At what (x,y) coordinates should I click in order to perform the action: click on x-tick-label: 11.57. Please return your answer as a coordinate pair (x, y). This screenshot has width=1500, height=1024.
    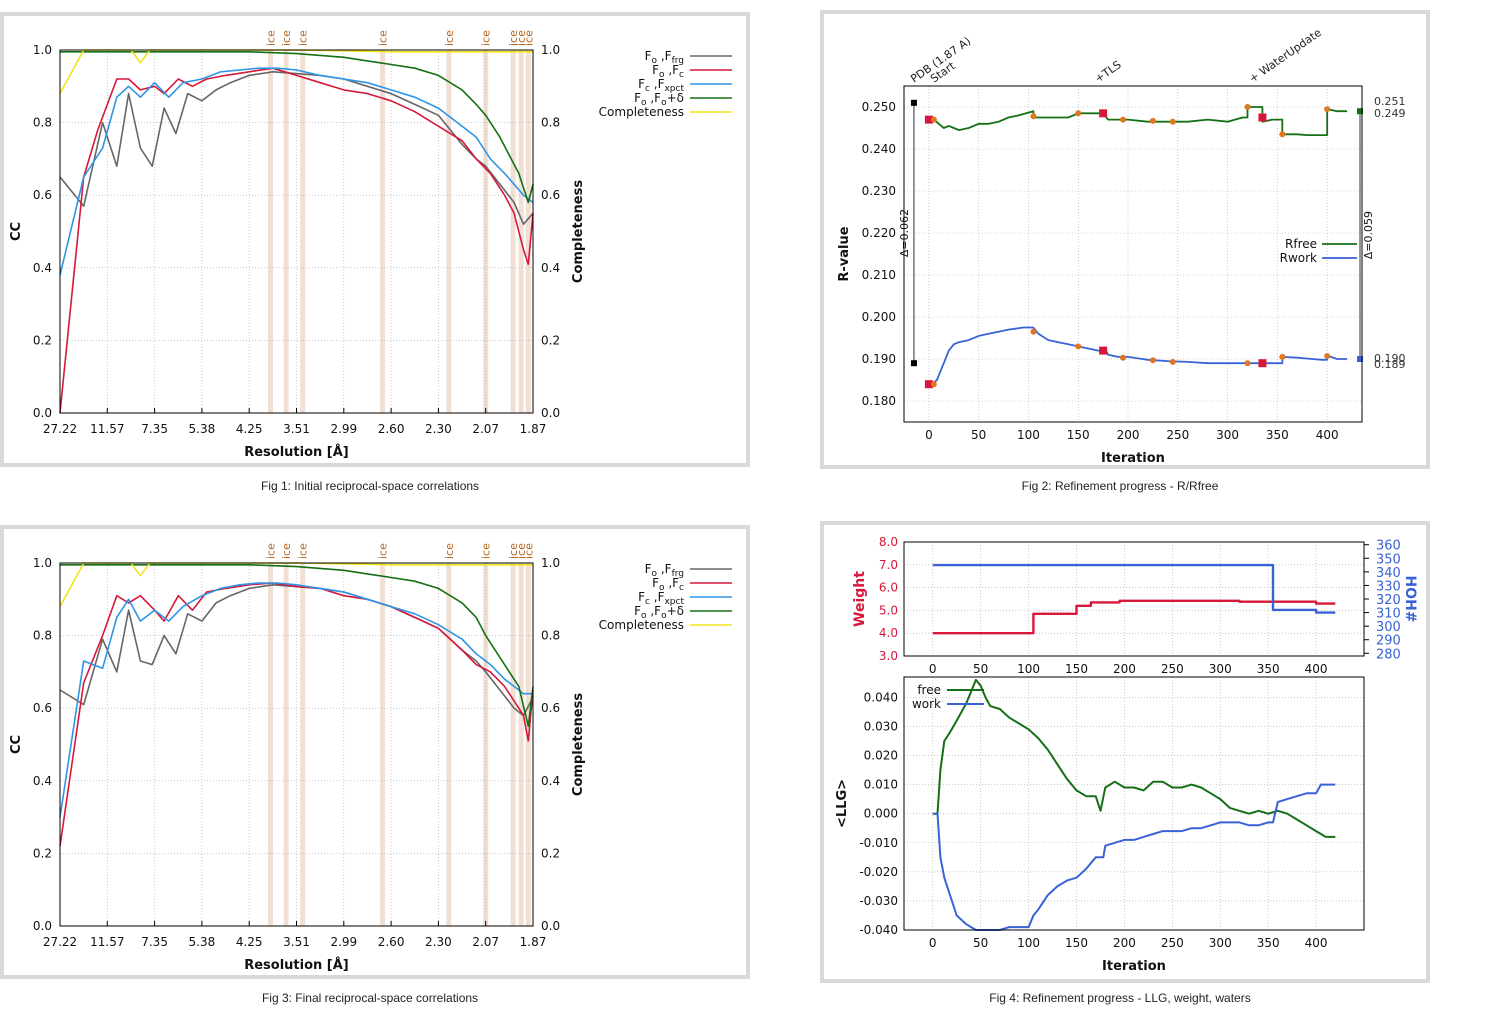
    Looking at the image, I should click on (107, 942).